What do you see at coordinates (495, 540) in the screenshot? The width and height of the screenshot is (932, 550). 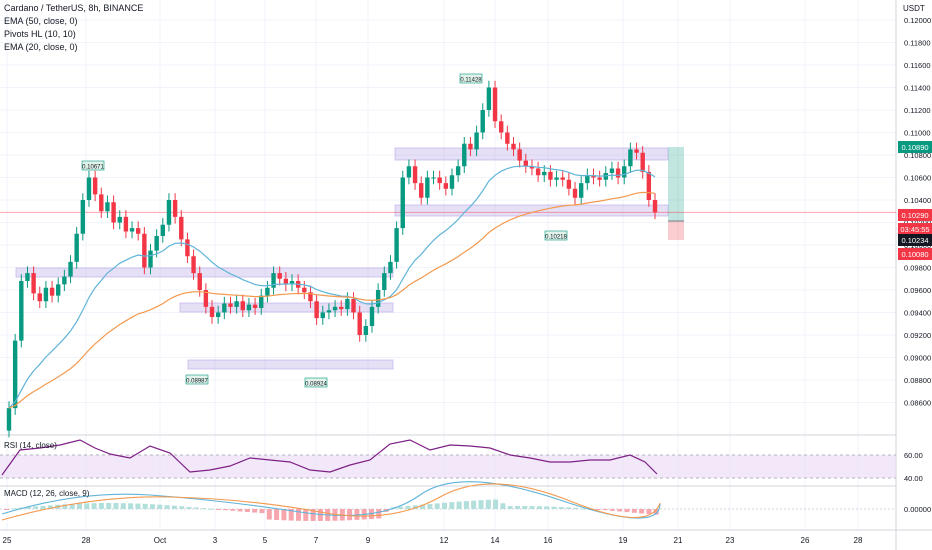 I see `time-tick: 14` at bounding box center [495, 540].